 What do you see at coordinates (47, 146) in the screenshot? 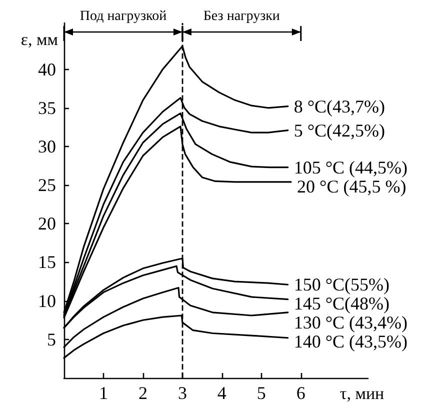
I see `y-tick-label: 30` at bounding box center [47, 146].